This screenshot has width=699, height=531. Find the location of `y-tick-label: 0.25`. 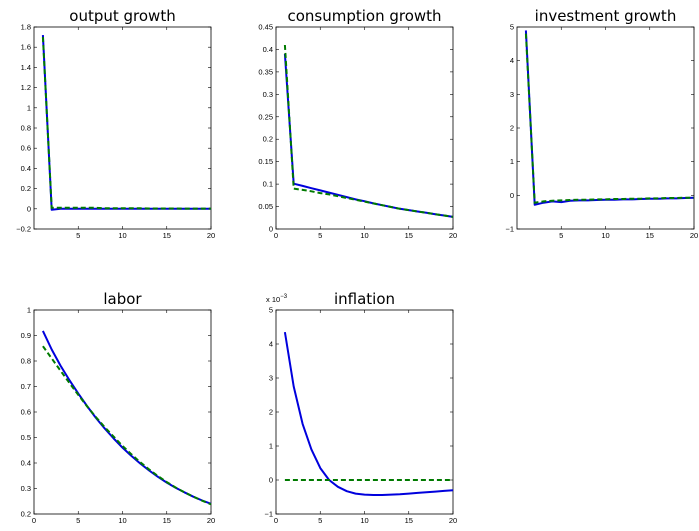

y-tick-label: 0.25 is located at coordinates (265, 116).